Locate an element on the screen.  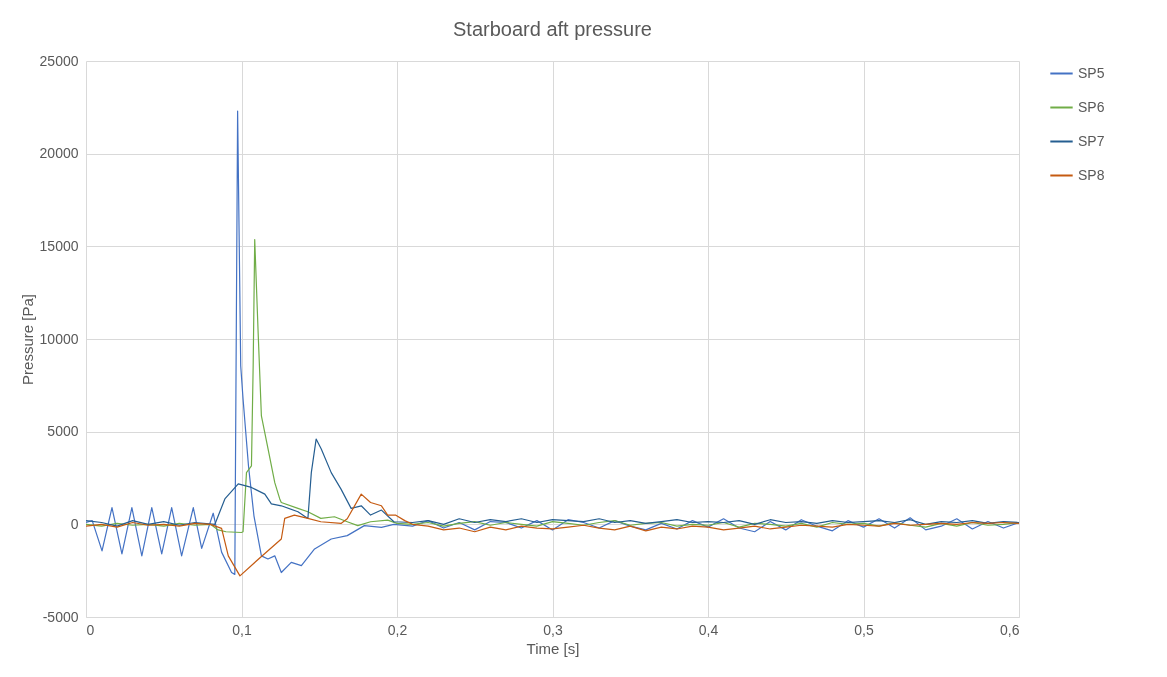
x-tick-label: 0,4 is located at coordinates (708, 629).